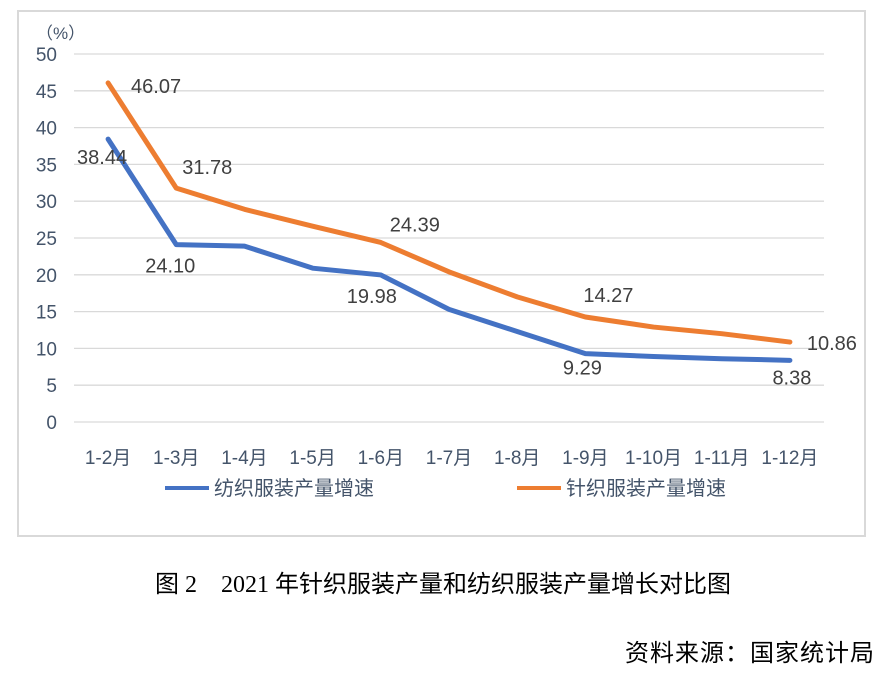  I want to click on data-label: 24.10, so click(170, 267).